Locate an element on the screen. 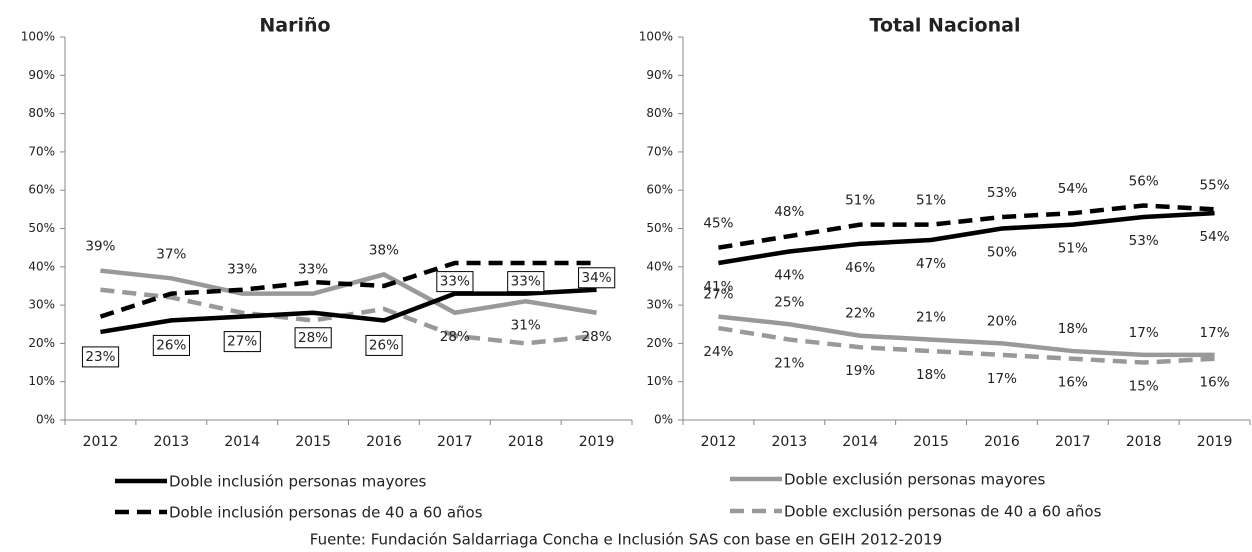 The height and width of the screenshot is (552, 1252). legend-label: Doble inclusión personas de 40 a 60 años is located at coordinates (326, 513).